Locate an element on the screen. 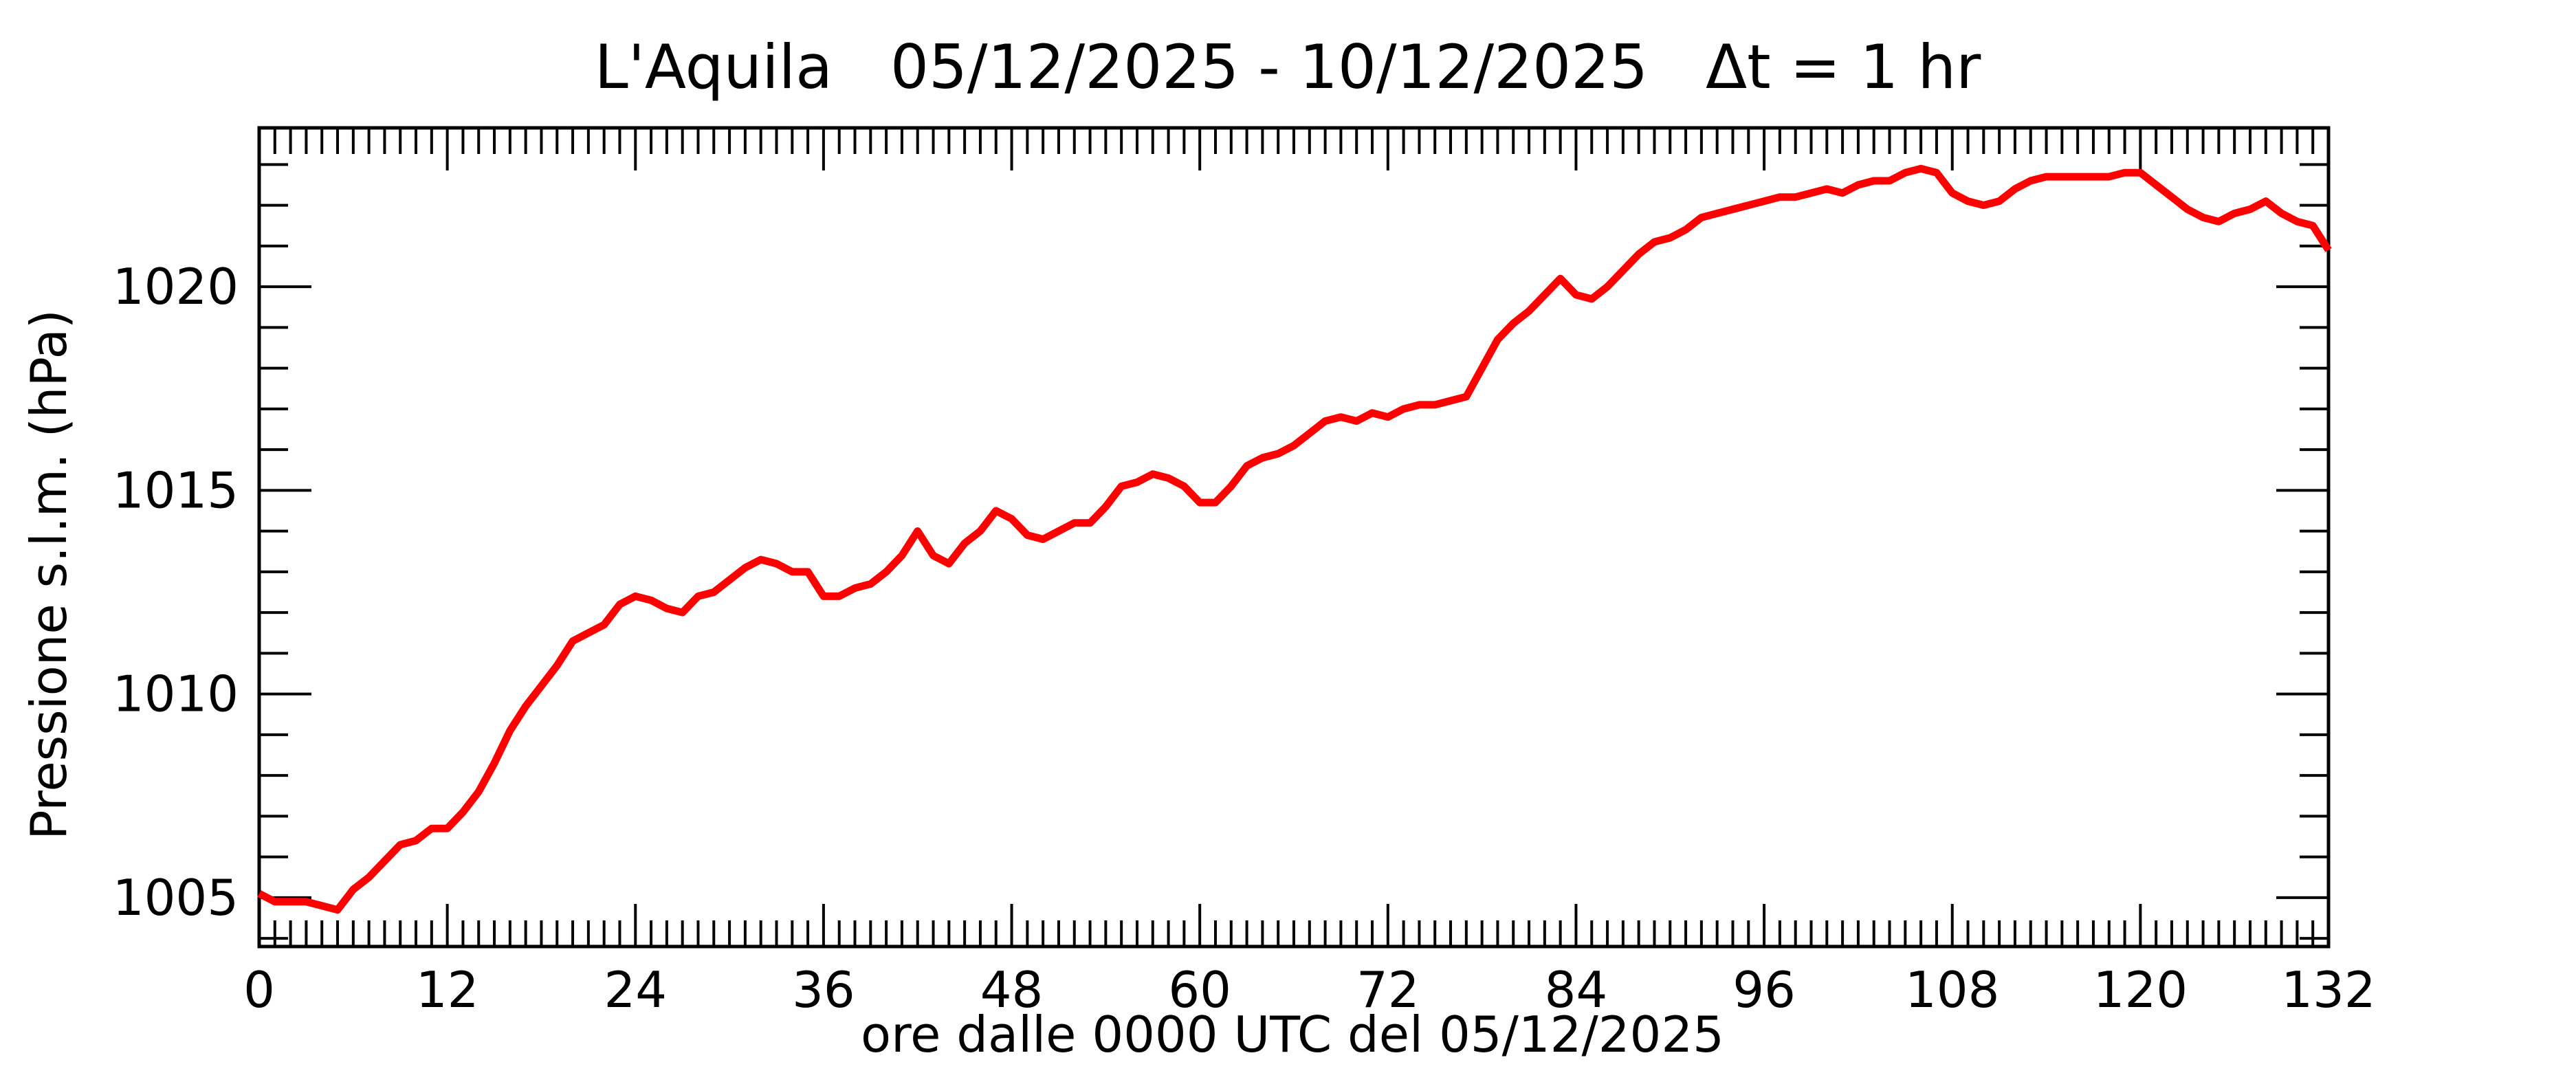 This screenshot has height=1073, width=2576. x-tick-label: 0 is located at coordinates (259, 990).